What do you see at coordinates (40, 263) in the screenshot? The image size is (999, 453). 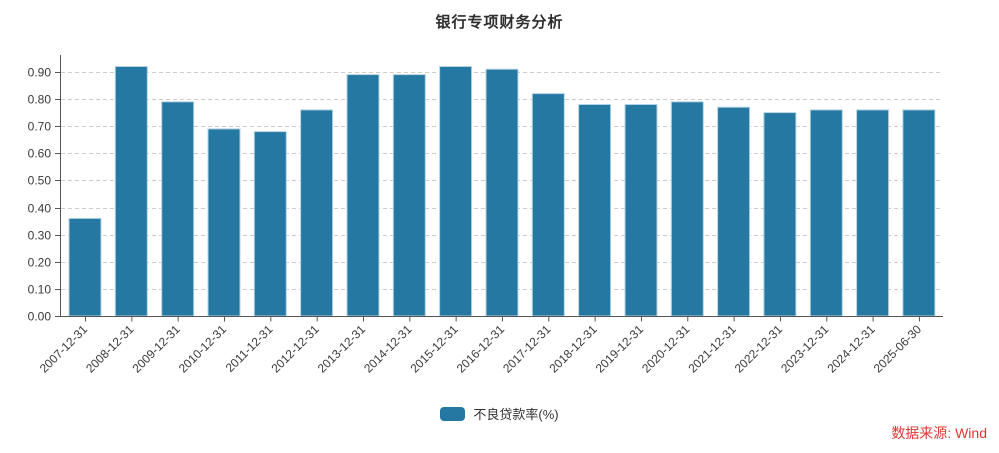 I see `y-axis-label: 0.20` at bounding box center [40, 263].